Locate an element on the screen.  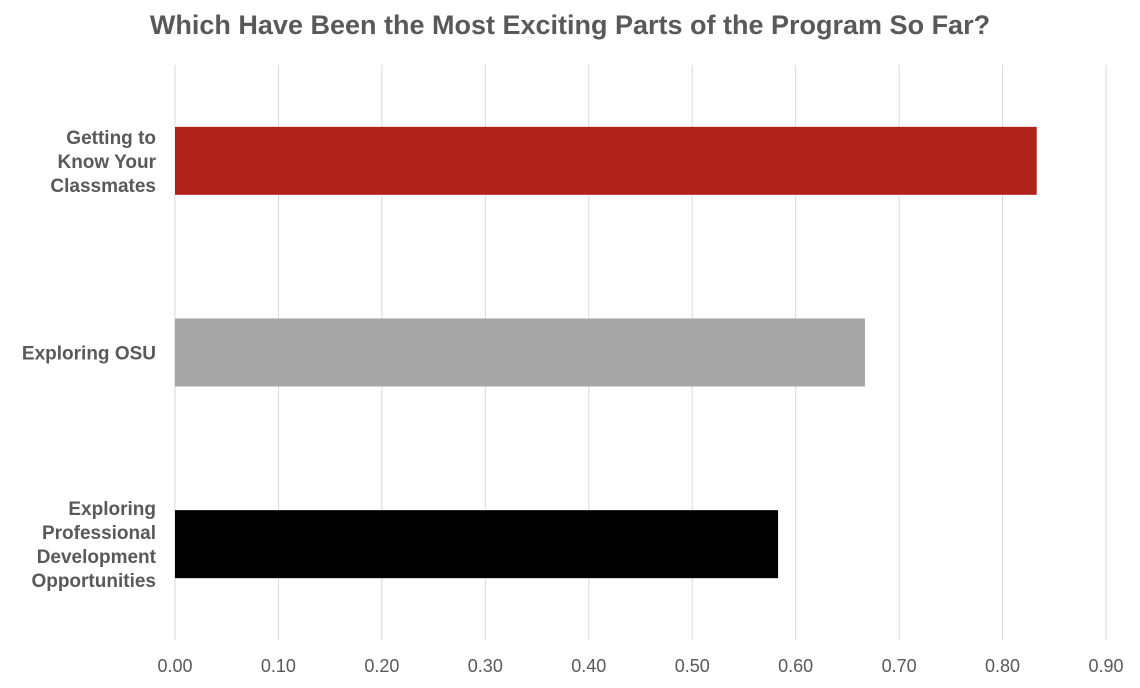
category-label-line: Classmates is located at coordinates (103, 186).